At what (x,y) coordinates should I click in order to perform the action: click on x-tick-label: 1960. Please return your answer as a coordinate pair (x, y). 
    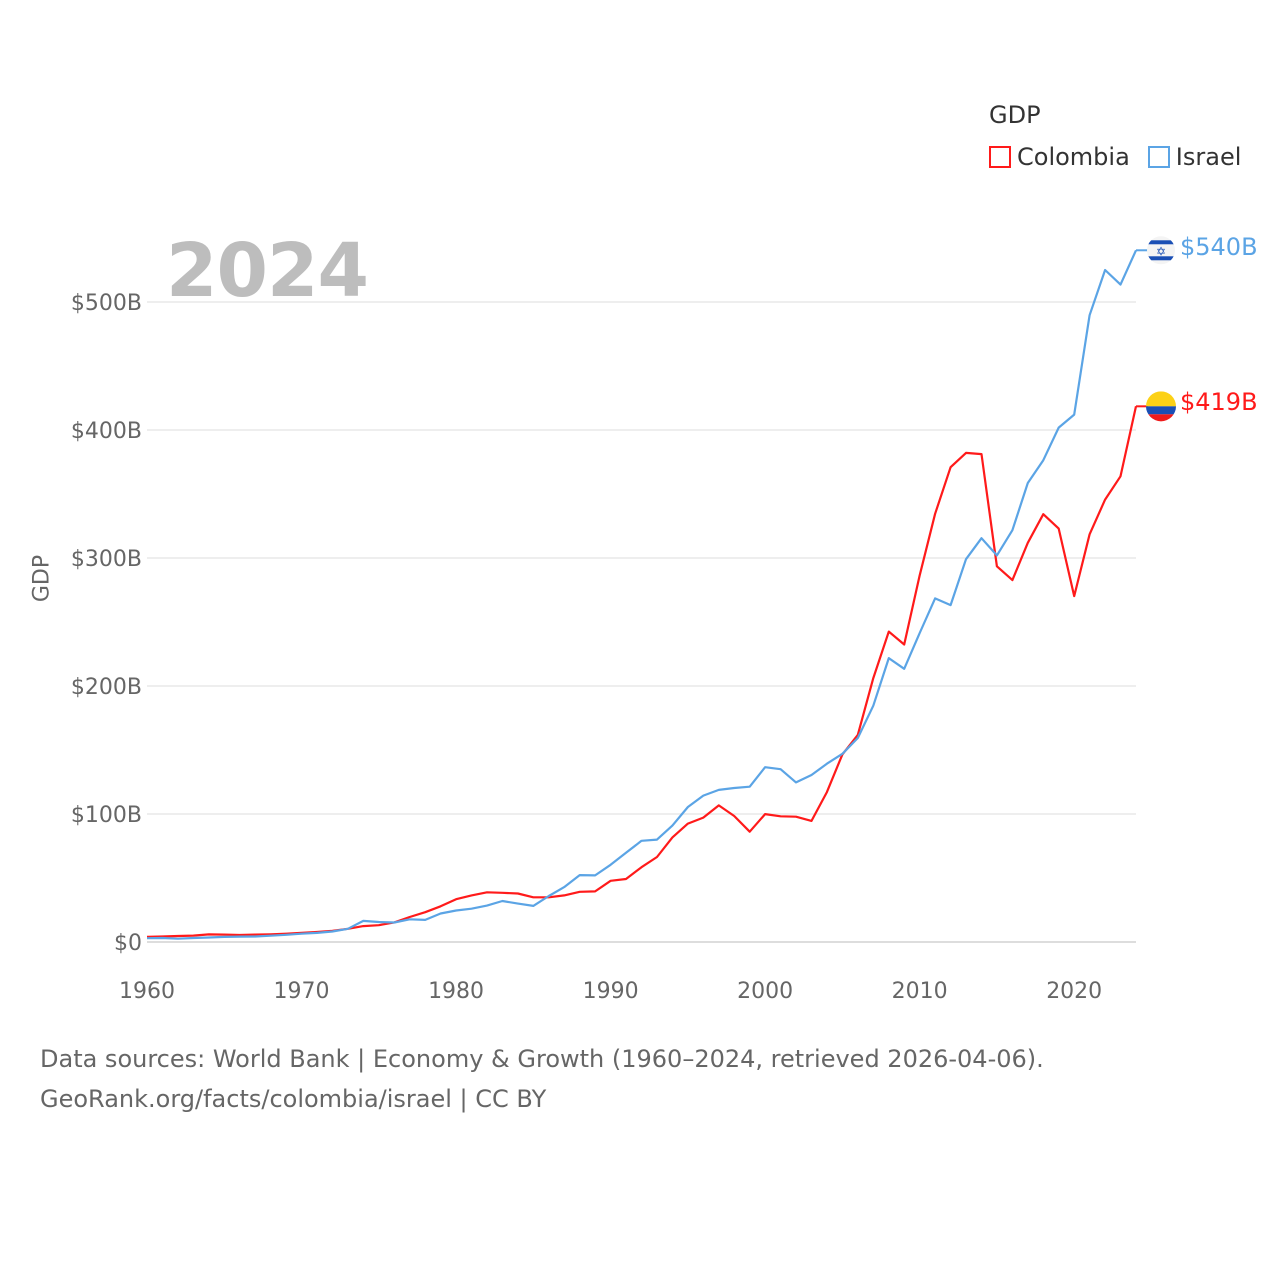
    Looking at the image, I should click on (147, 991).